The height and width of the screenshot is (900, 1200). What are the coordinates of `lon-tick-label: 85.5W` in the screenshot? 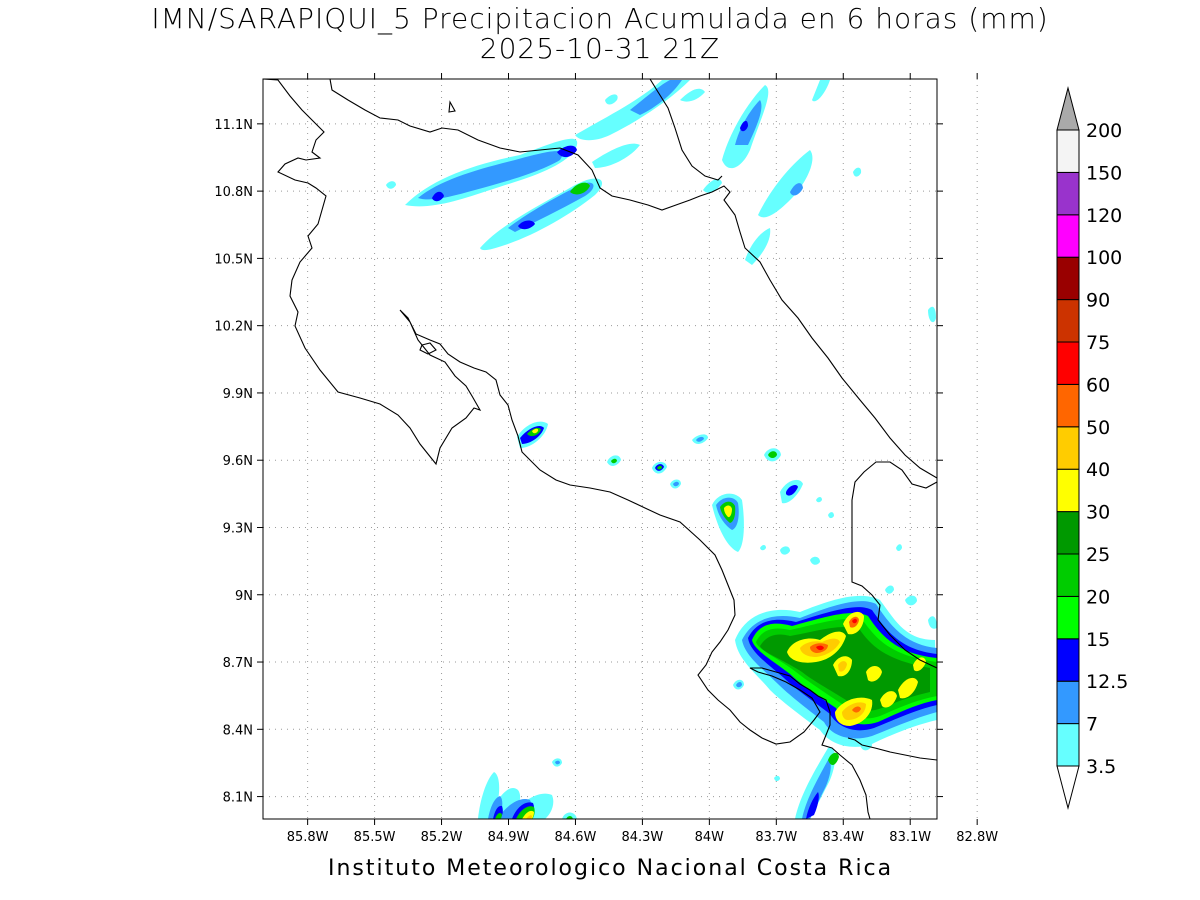 It's located at (375, 837).